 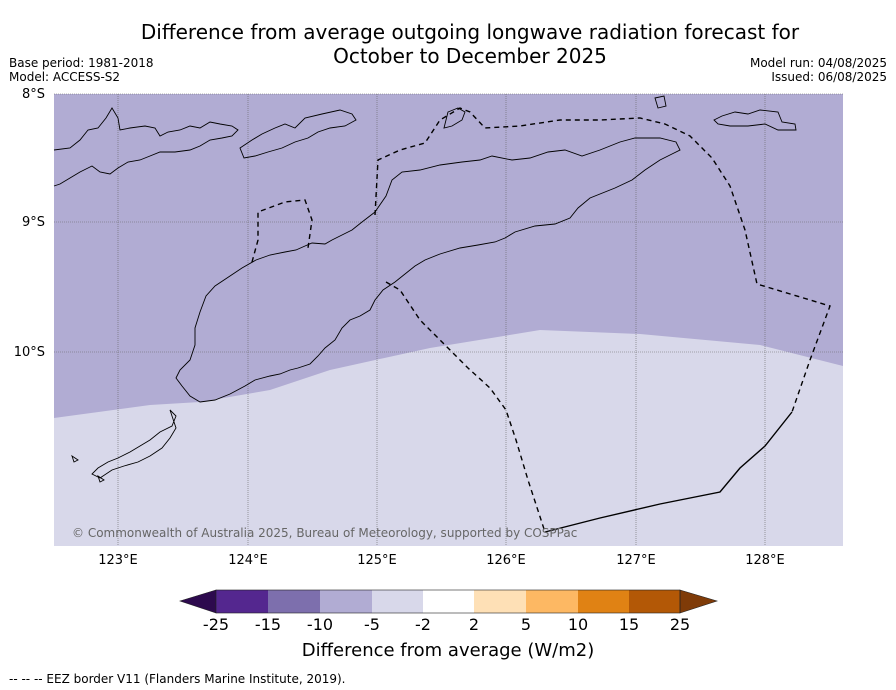 I want to click on colorbar-title: Difference from average (W/m2), so click(x=448, y=650).